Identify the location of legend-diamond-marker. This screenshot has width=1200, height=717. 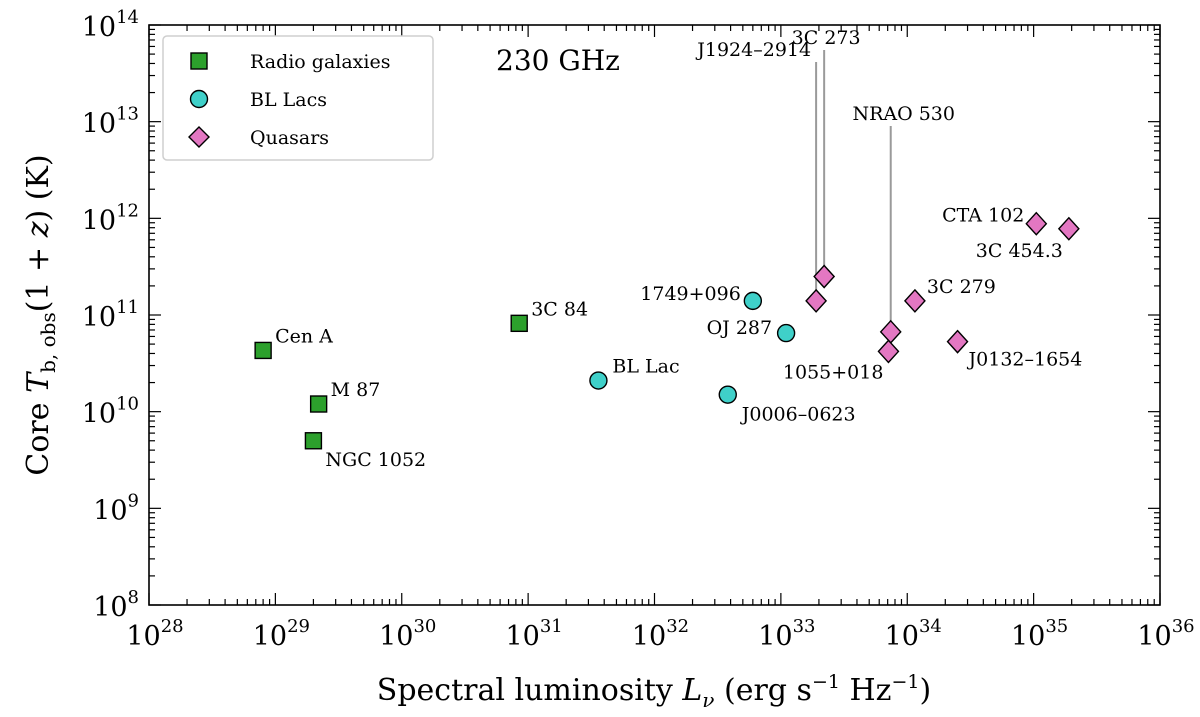
(199, 137).